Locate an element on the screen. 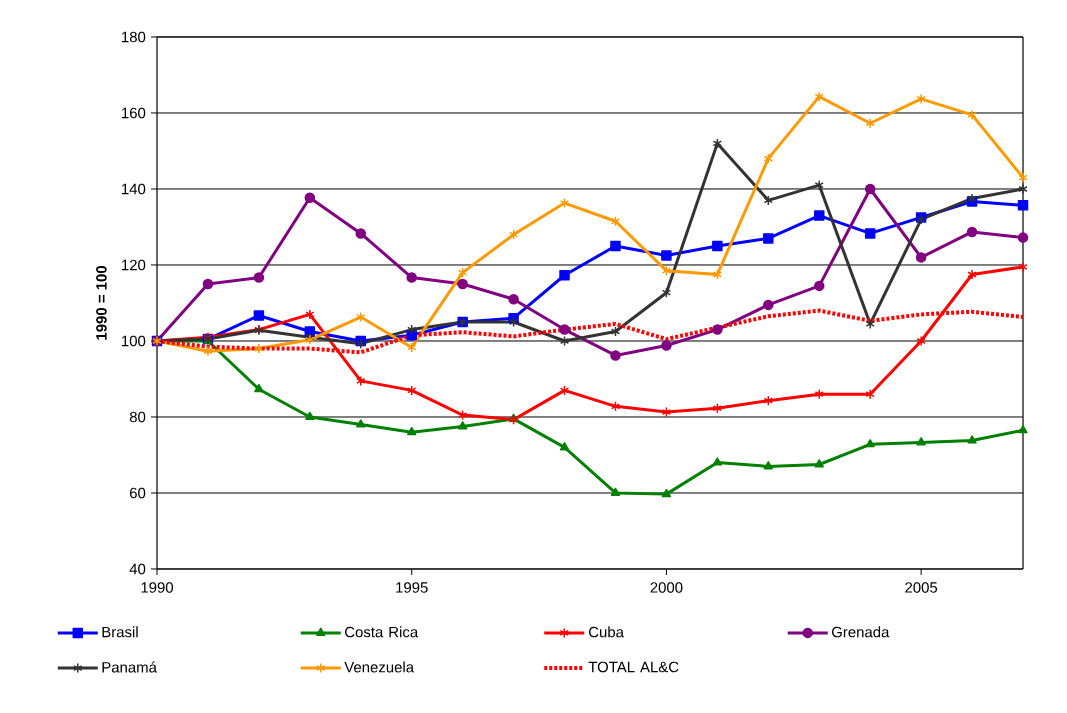 This screenshot has width=1067, height=713. legend-label: Panamá is located at coordinates (129, 667).